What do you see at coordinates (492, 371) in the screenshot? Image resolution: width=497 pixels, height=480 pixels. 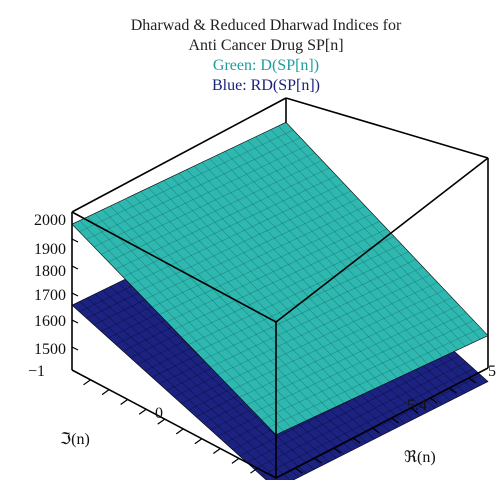 I see `real-tick-label: 5` at bounding box center [492, 371].